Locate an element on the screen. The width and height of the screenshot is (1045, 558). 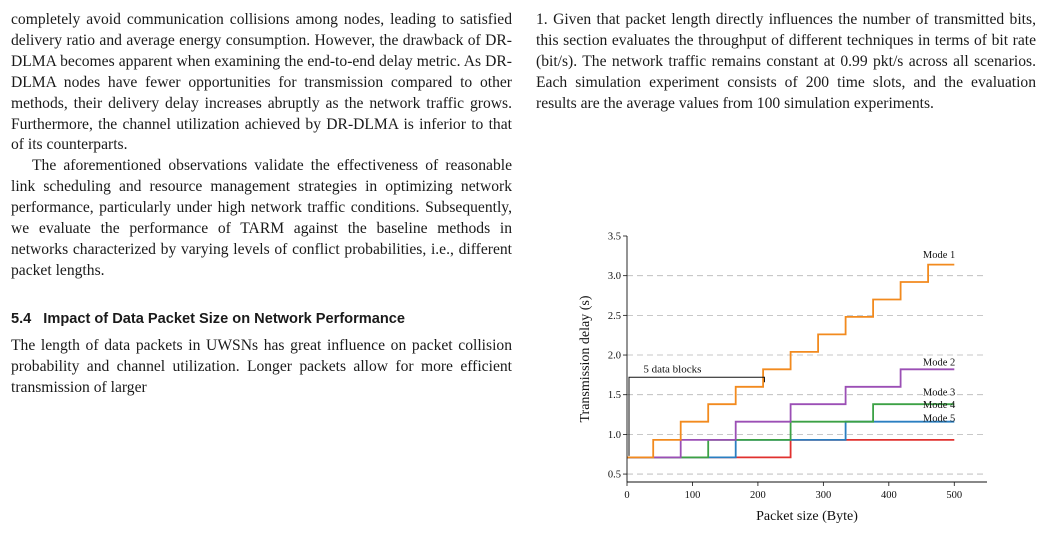
x-tick-label: 0 is located at coordinates (626, 495).